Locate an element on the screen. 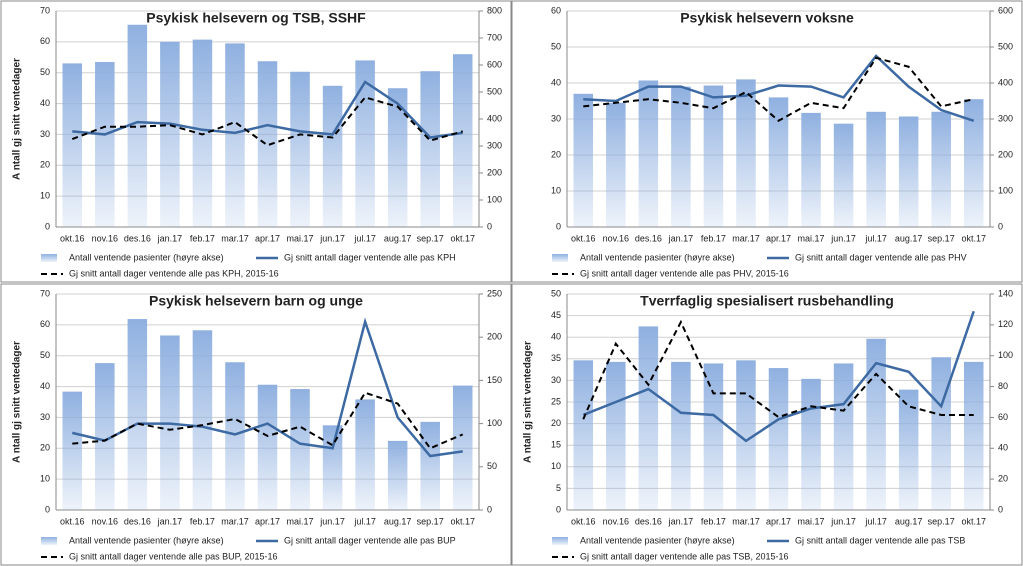 The height and width of the screenshot is (566, 1023). y2-tick-label: 600 is located at coordinates (494, 64).